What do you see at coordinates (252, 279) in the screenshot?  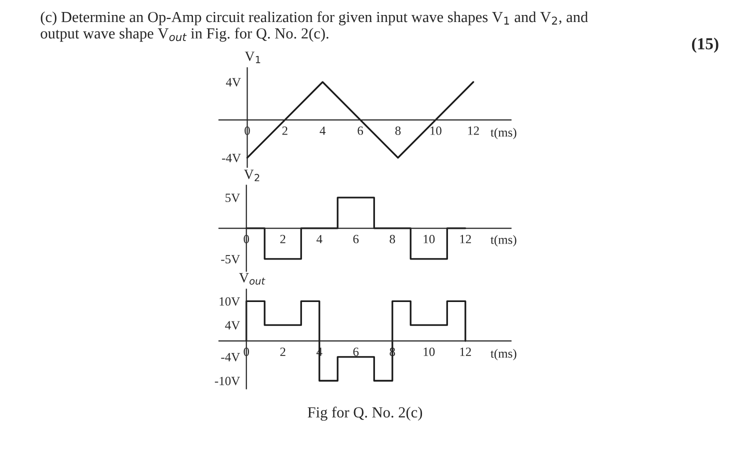 I see `y-axis-title: V$_{out}$` at bounding box center [252, 279].